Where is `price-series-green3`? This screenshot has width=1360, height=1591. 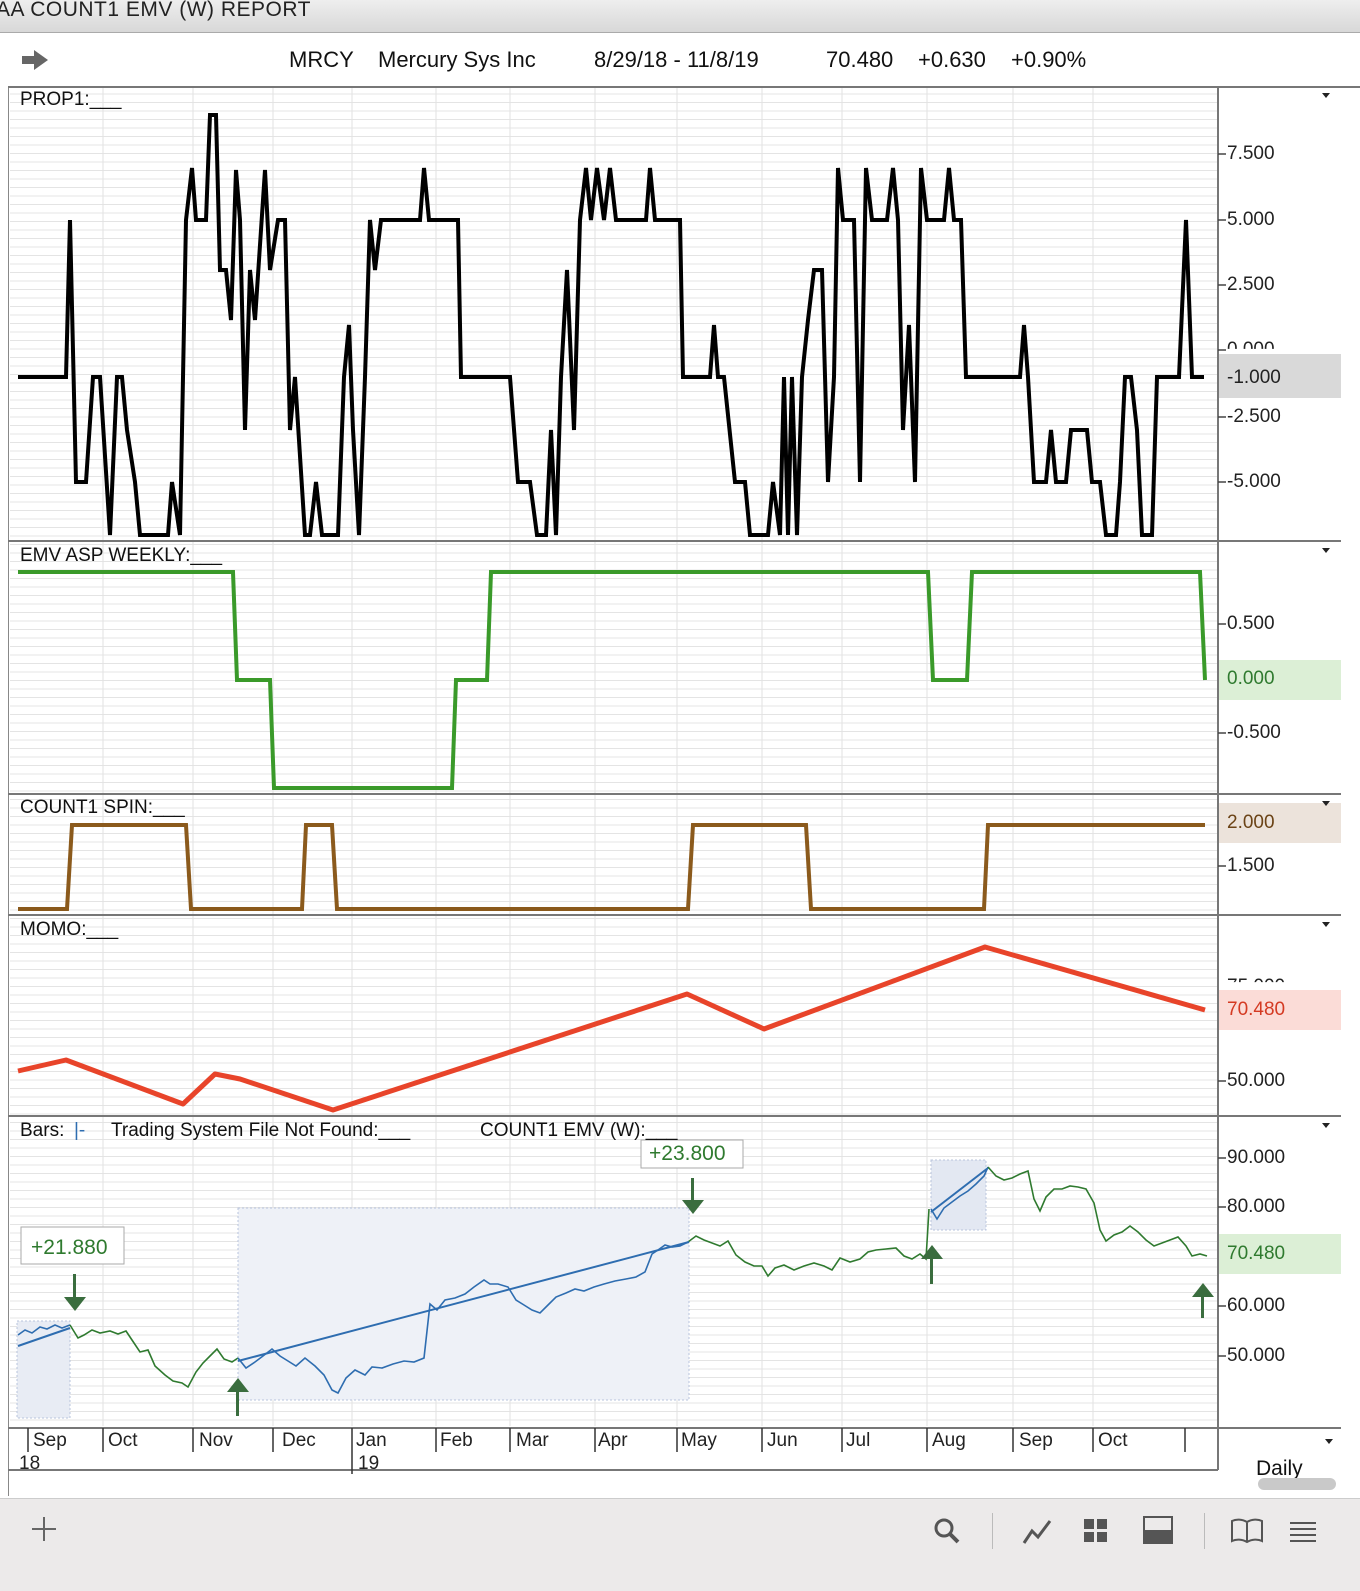 price-series-green3 is located at coordinates (1097, 1211).